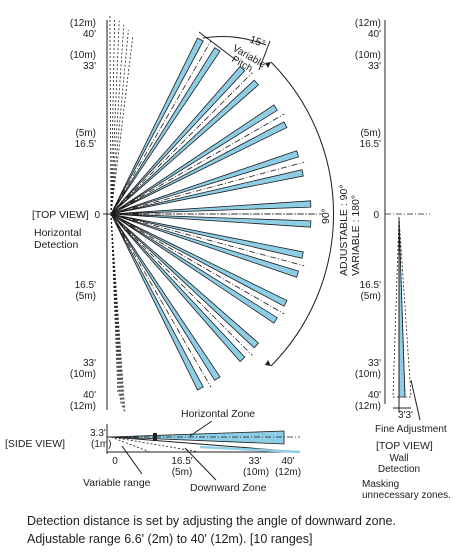  Describe the element at coordinates (268, 363) in the screenshot. I see `coverage-arc-arrow-bottom` at that location.